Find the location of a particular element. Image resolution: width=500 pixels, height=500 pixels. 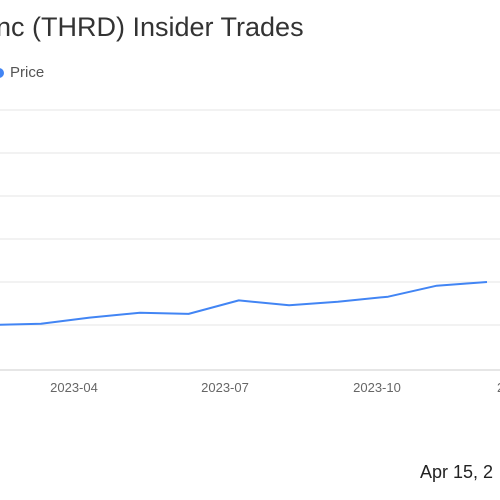

x-tick-label: 2023-07 is located at coordinates (225, 387).